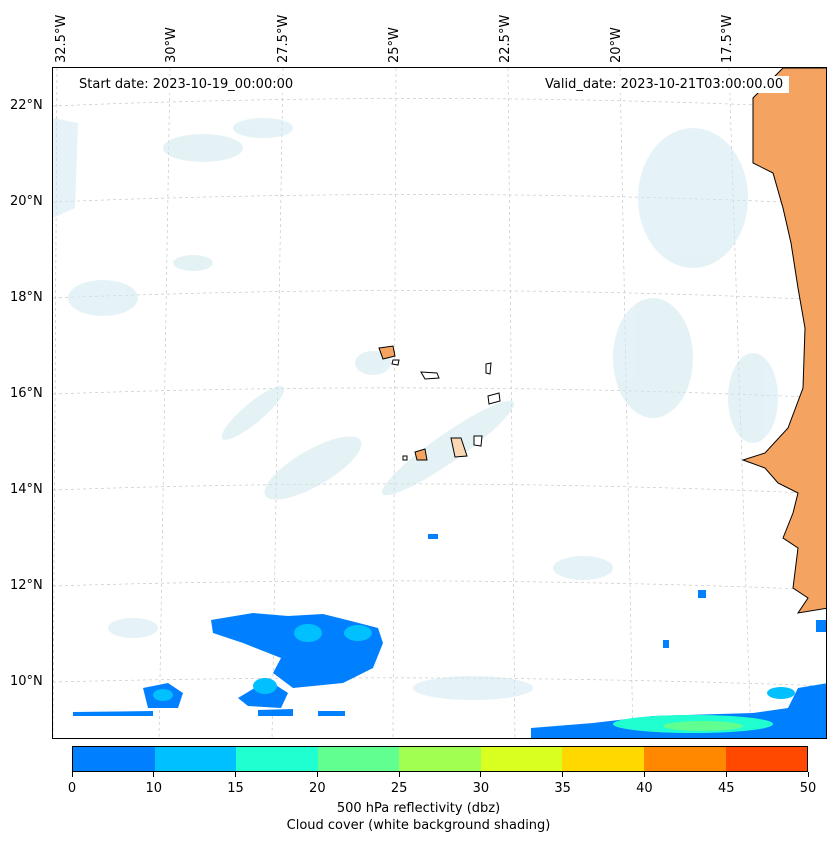 The image size is (837, 843). I want to click on lon-label-20w: 20°W, so click(616, 45).